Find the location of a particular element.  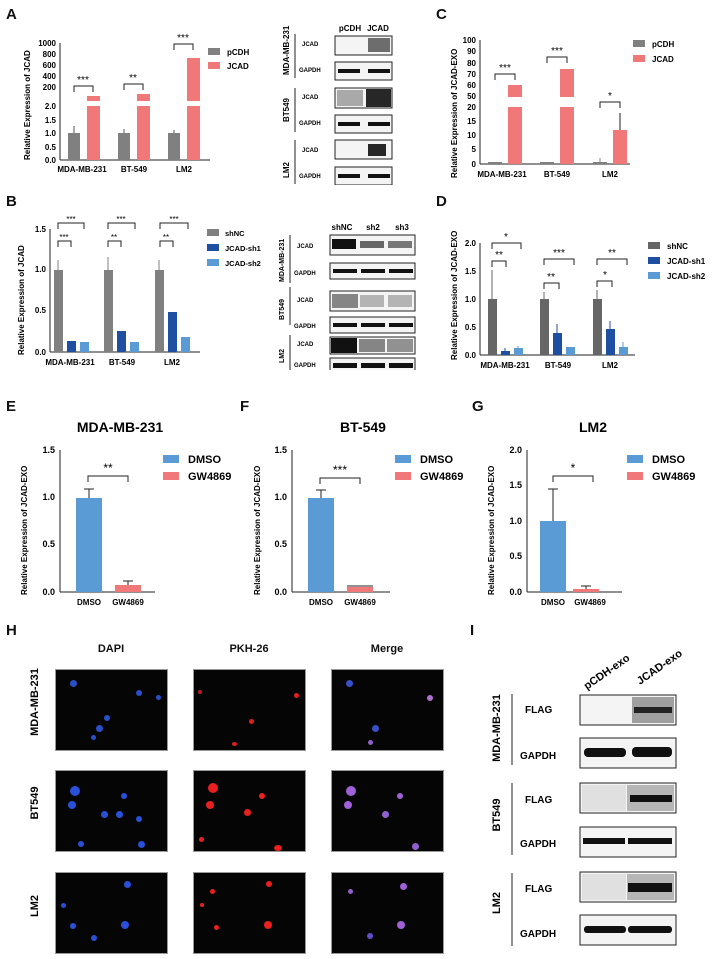

panel-e-letter: E is located at coordinates (11, 406).